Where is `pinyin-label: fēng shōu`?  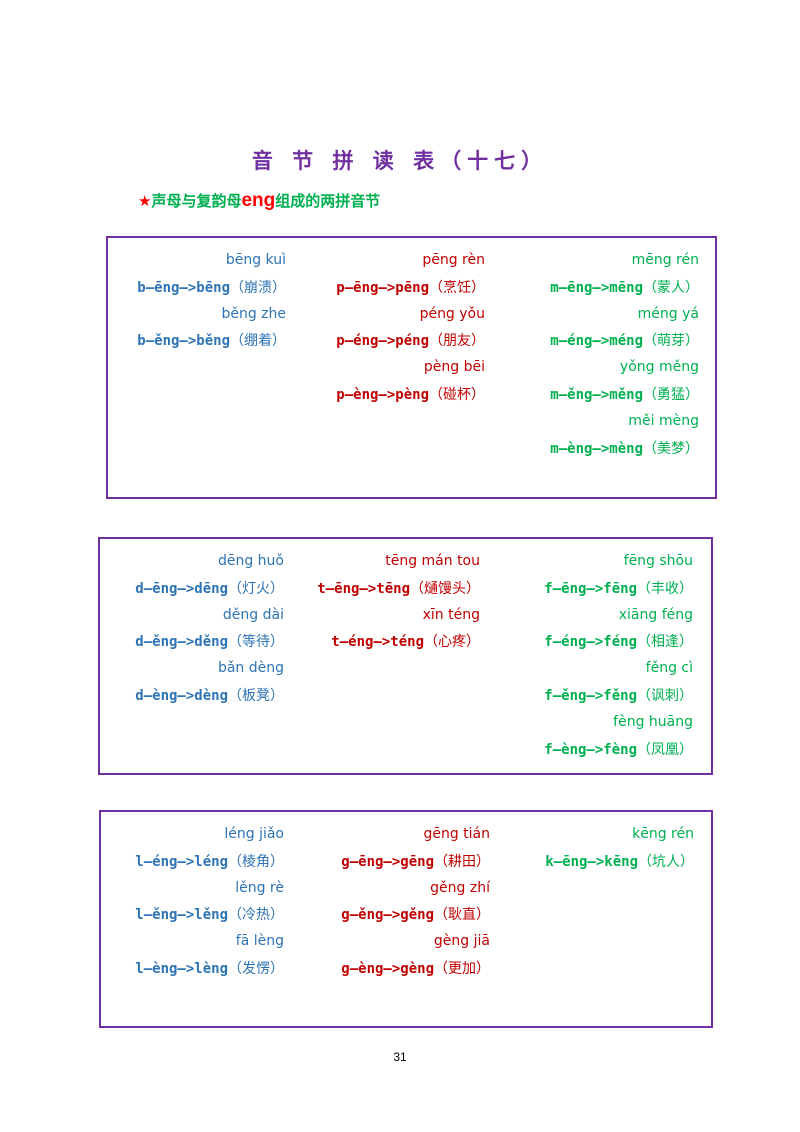
pinyin-label: fēng shōu is located at coordinates (658, 561).